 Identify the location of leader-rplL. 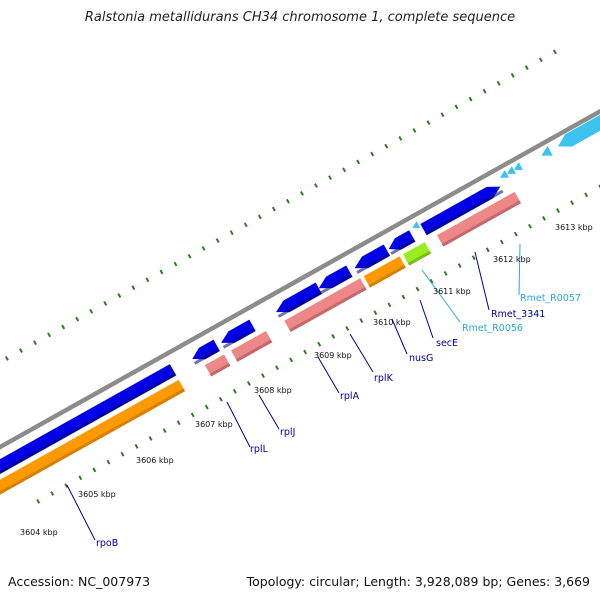
(238, 424).